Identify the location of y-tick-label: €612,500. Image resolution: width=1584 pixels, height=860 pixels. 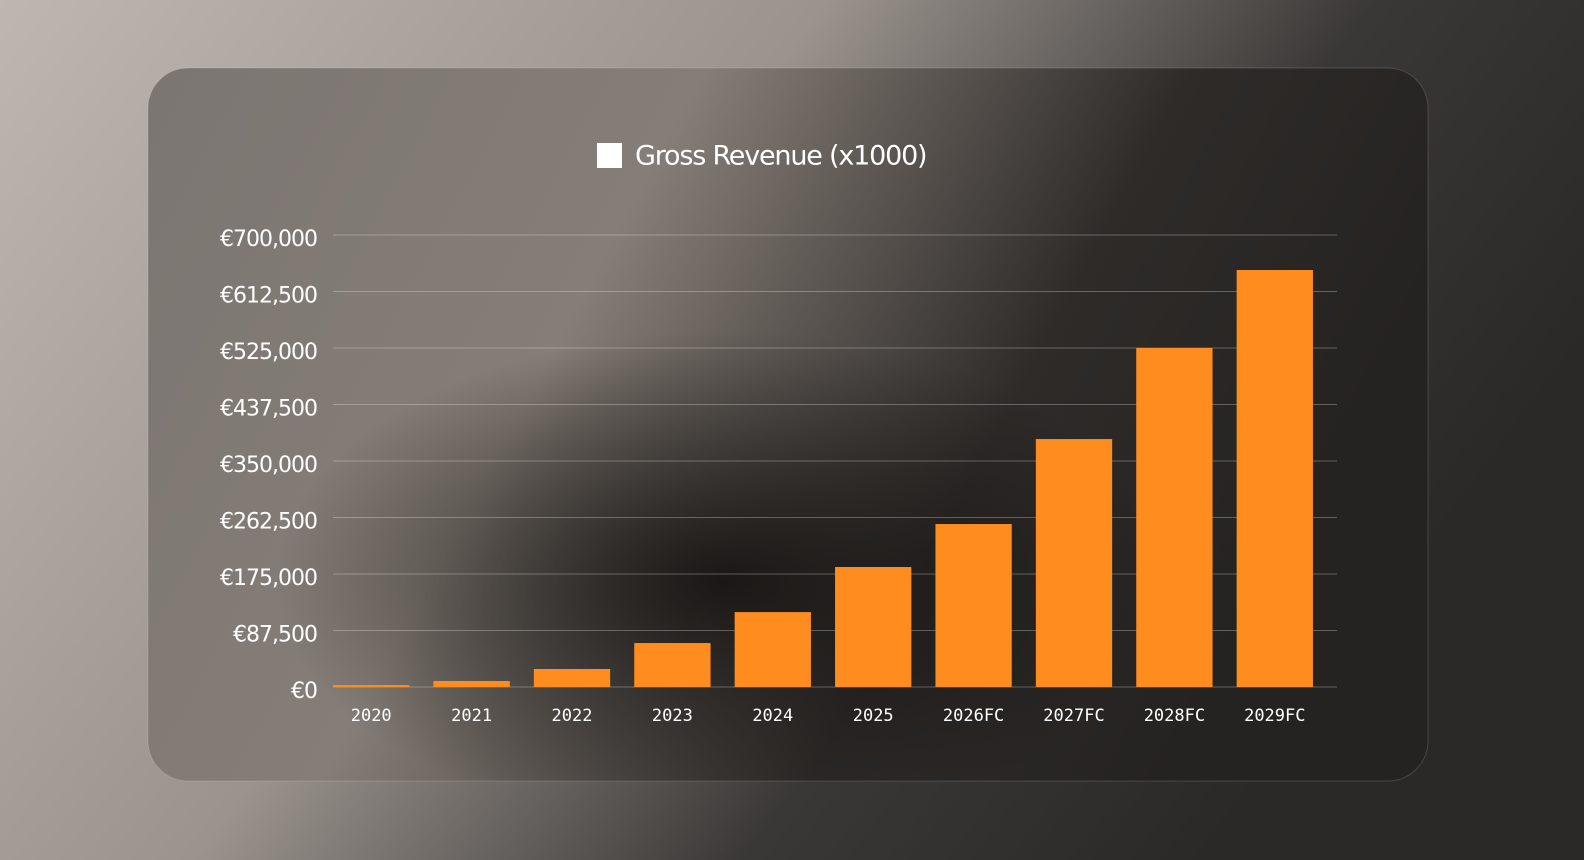
(268, 296).